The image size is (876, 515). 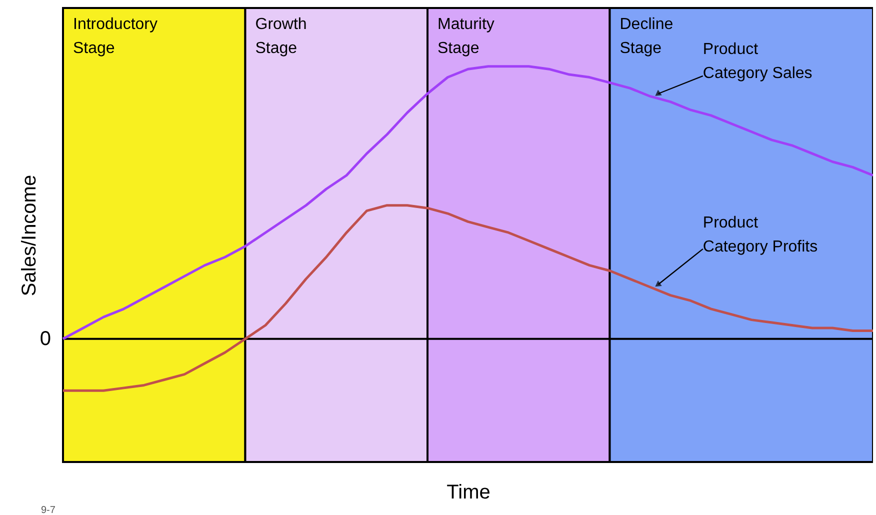 I want to click on text: Growth Stage, so click(x=281, y=36).